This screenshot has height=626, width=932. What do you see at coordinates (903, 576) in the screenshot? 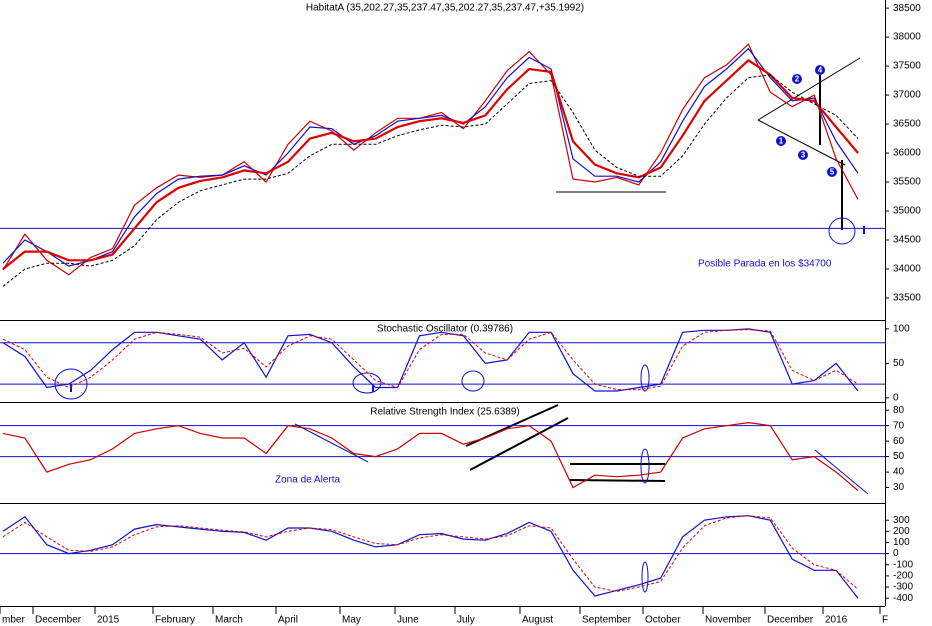
I see `y-tick-label: -200` at bounding box center [903, 576].